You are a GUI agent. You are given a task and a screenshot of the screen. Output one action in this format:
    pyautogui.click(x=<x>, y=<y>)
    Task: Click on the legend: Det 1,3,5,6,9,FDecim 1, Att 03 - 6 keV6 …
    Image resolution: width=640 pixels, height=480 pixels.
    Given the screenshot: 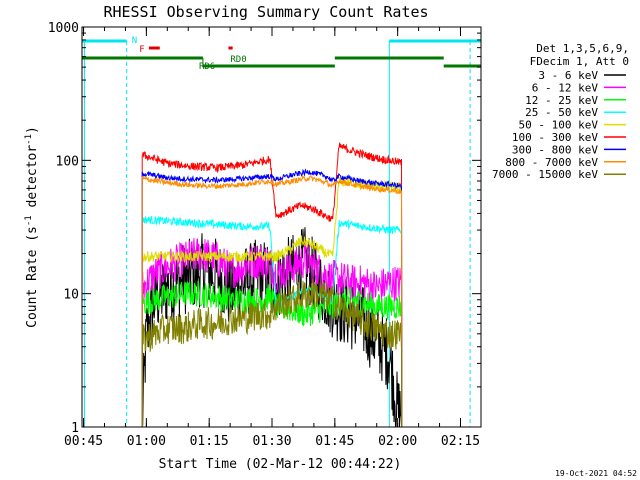 What is the action you would take?
    pyautogui.click(x=560, y=111)
    